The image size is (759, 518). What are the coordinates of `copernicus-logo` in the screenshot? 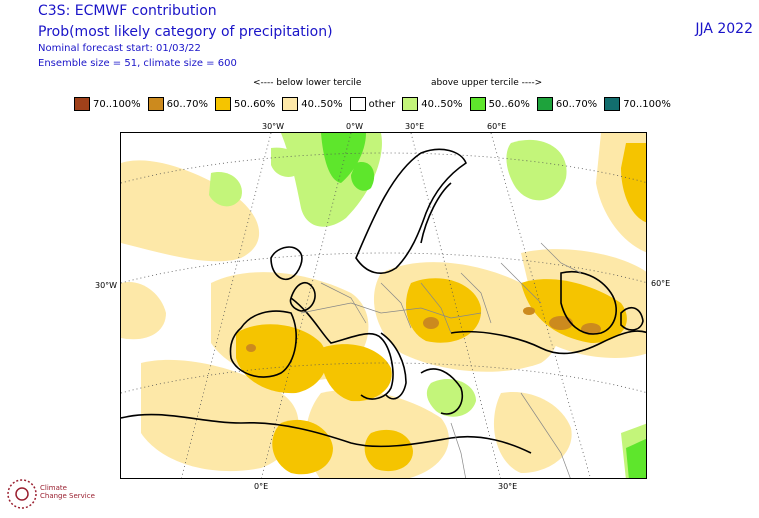 It's located at (22, 494).